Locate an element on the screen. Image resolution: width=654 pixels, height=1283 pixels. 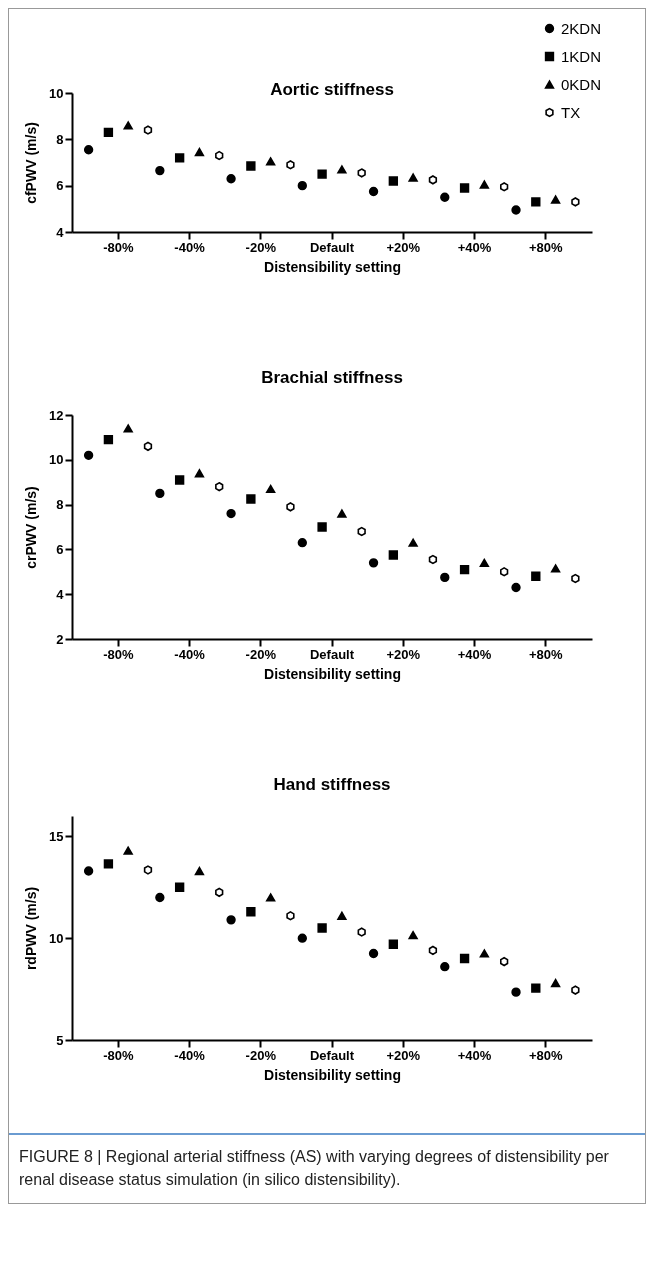
y-tick-label: 5 is located at coordinates (60, 1040).